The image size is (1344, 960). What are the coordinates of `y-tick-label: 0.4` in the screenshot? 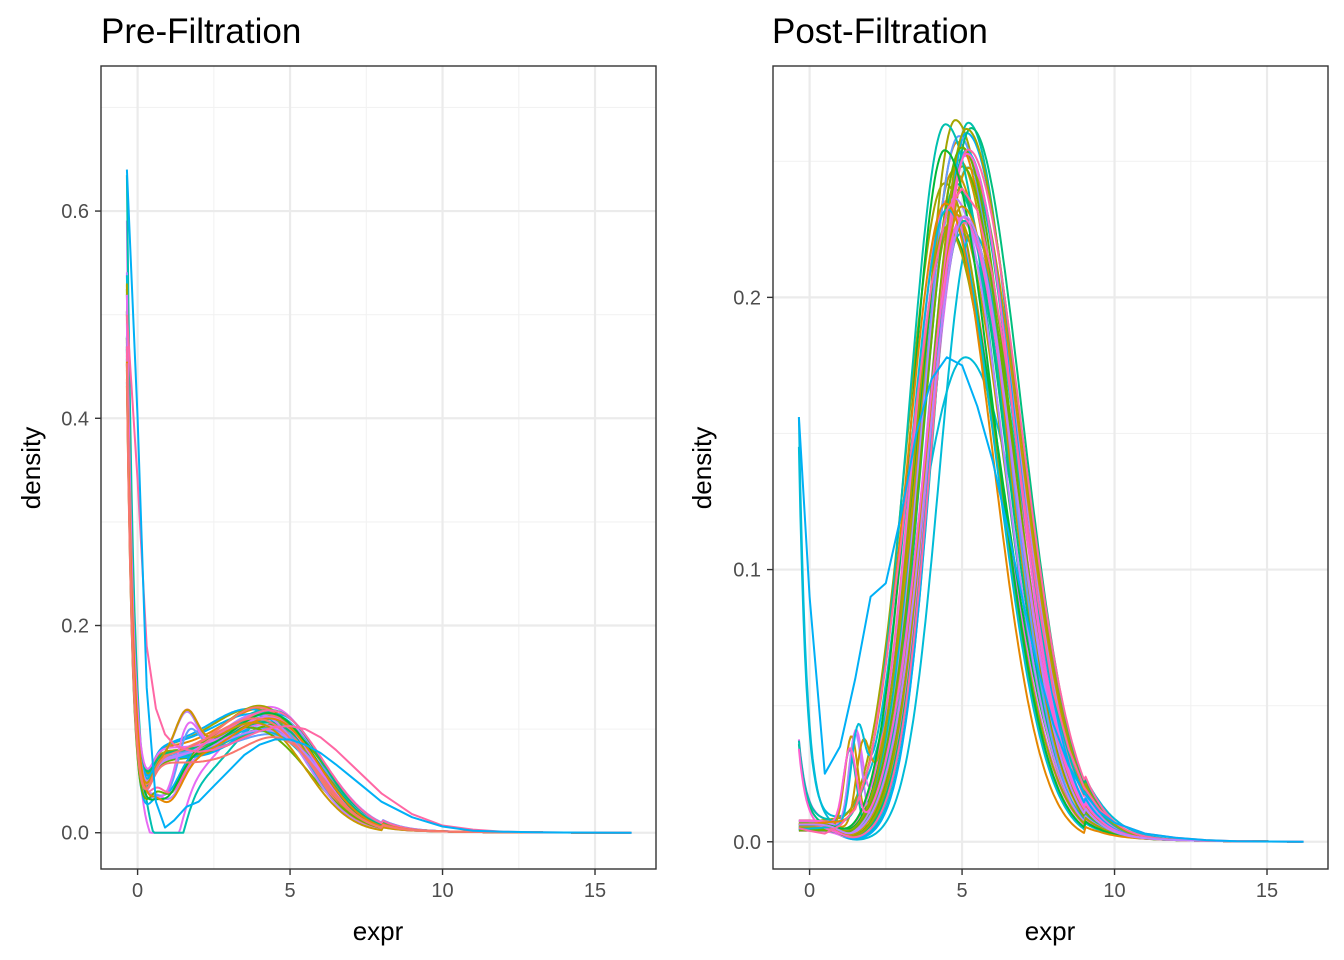 It's located at (75, 419).